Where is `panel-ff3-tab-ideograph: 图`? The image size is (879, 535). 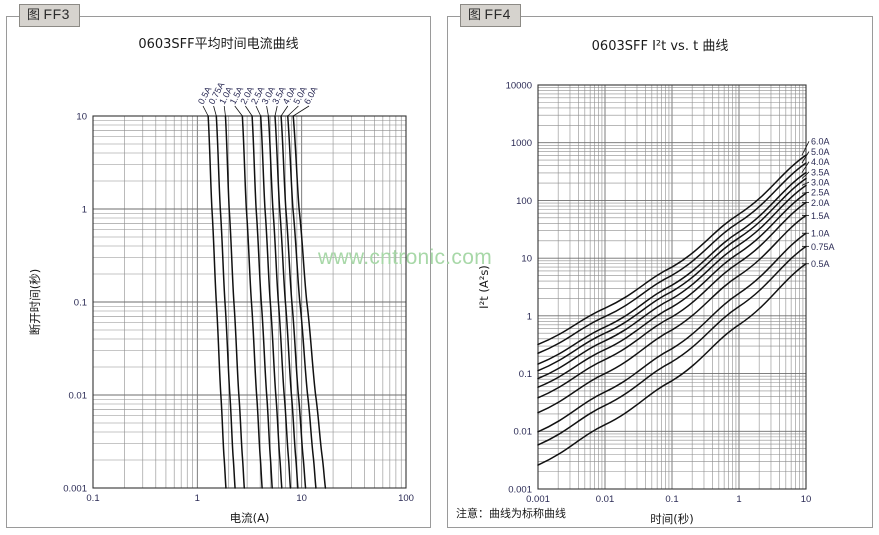 panel-ff3-tab-ideograph: 图 is located at coordinates (34, 15).